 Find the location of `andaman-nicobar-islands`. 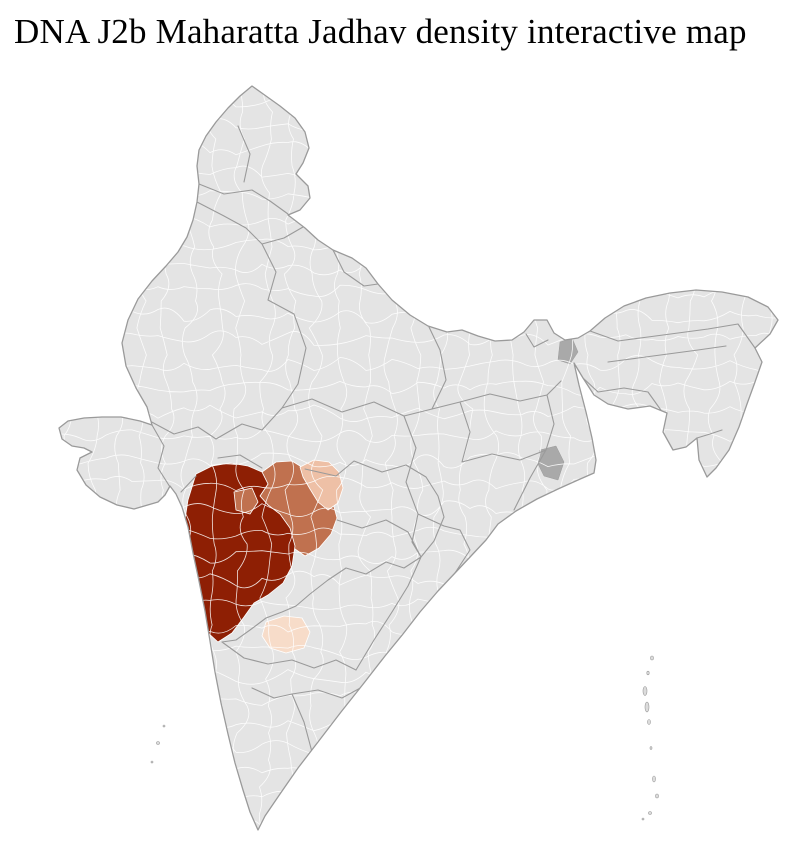

andaman-nicobar-islands is located at coordinates (650, 738).